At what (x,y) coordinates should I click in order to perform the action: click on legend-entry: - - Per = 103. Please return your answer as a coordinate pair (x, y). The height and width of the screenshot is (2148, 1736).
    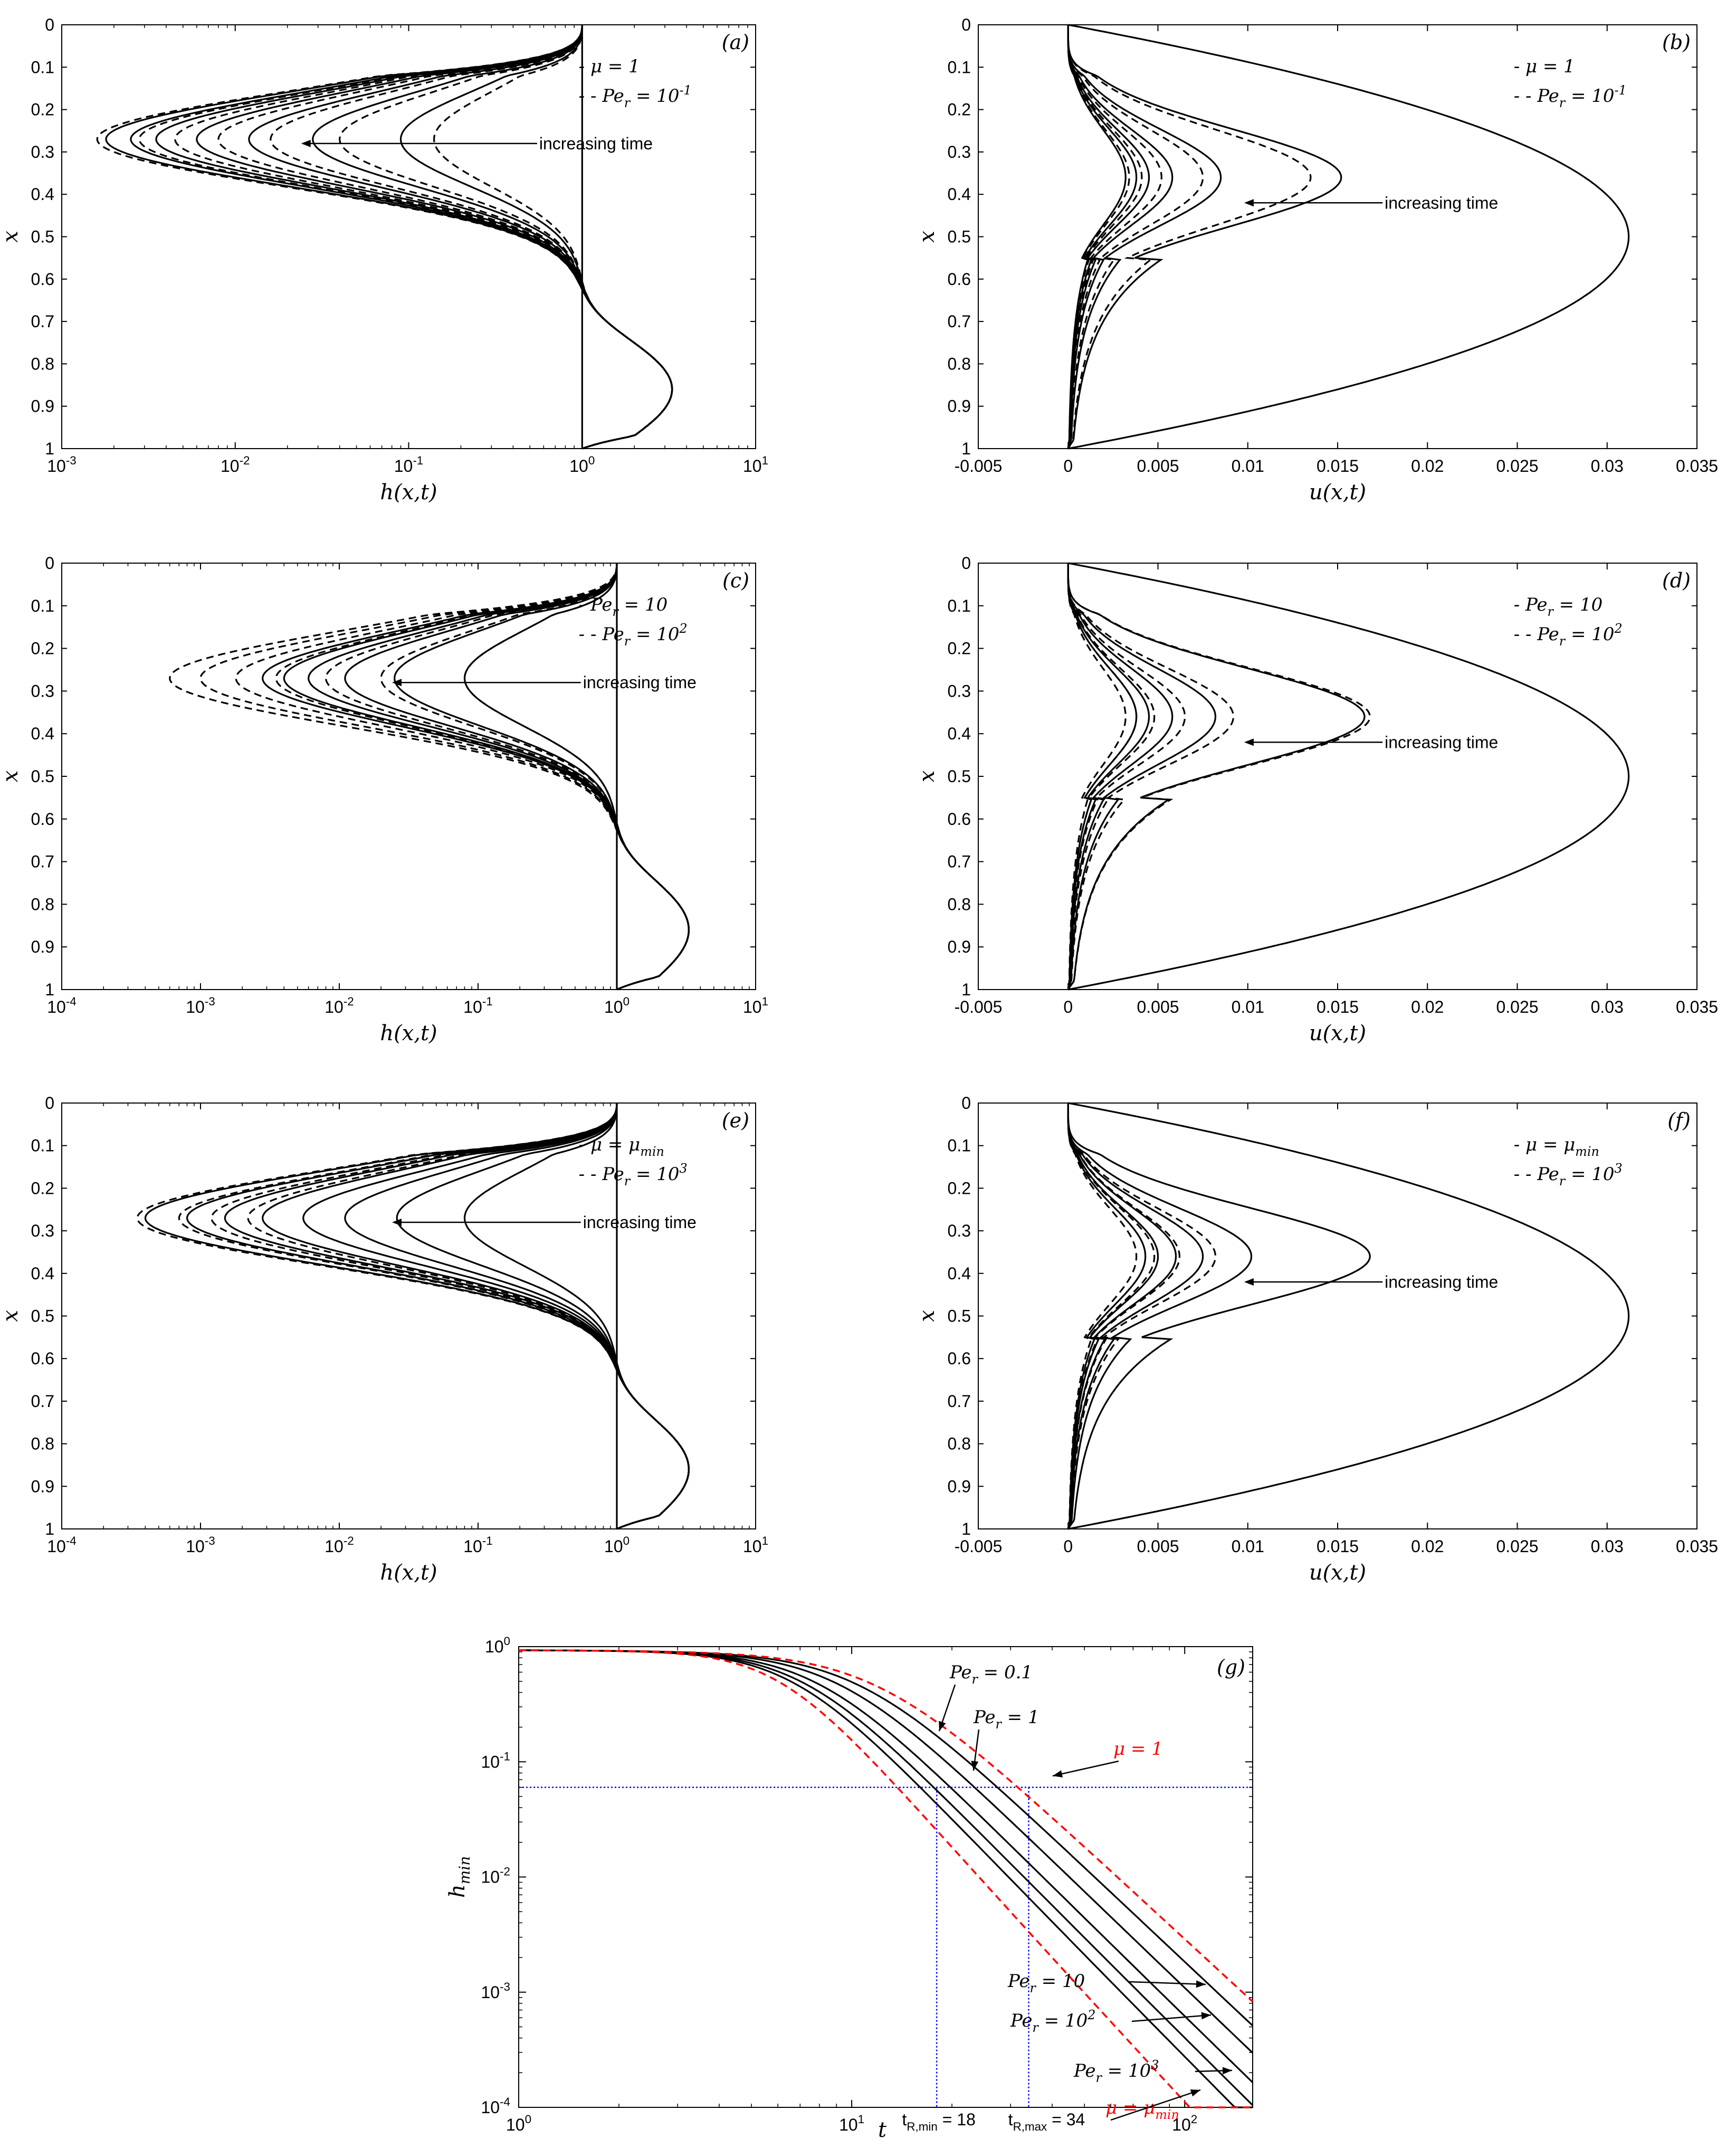
    Looking at the image, I should click on (1568, 1175).